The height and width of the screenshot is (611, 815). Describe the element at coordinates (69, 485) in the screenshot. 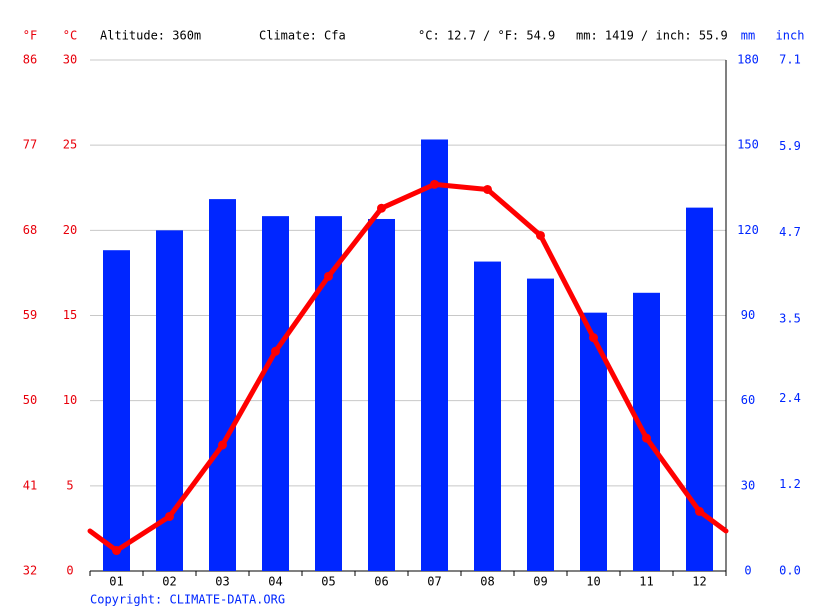

I see `y-tick-label: 5` at that location.